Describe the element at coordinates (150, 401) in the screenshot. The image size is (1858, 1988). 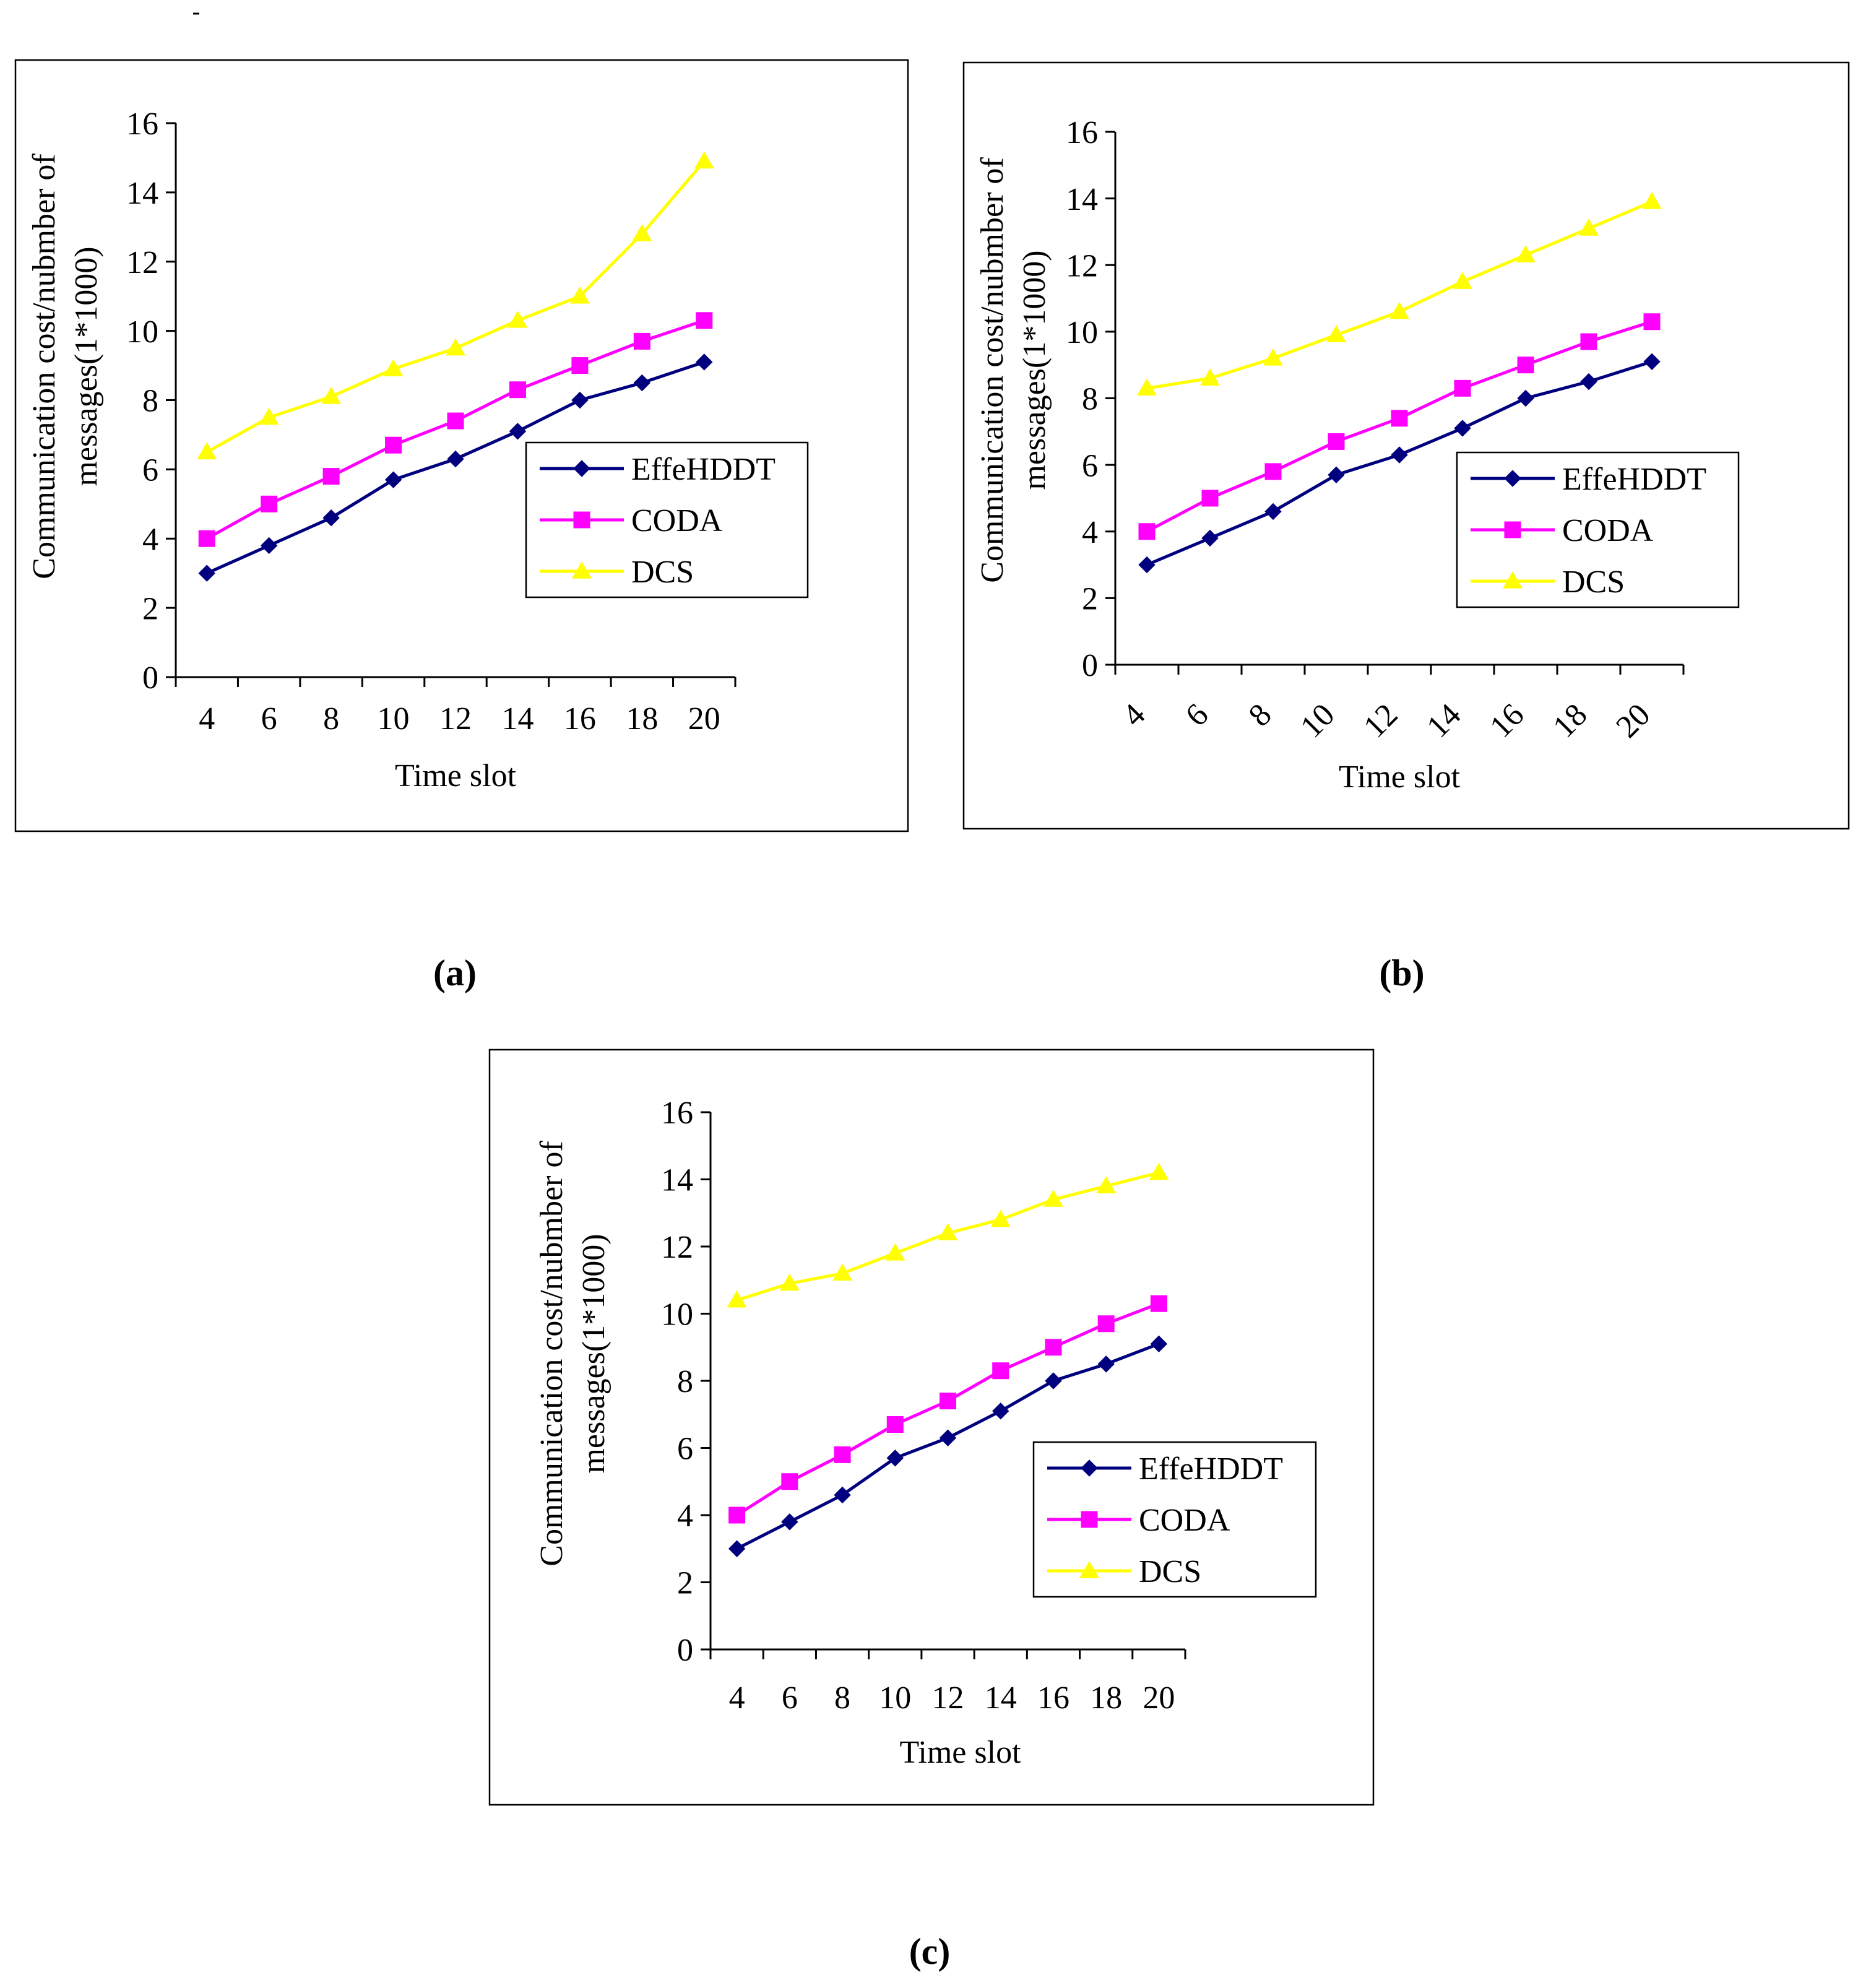
I see `y-tick-label: 8` at that location.